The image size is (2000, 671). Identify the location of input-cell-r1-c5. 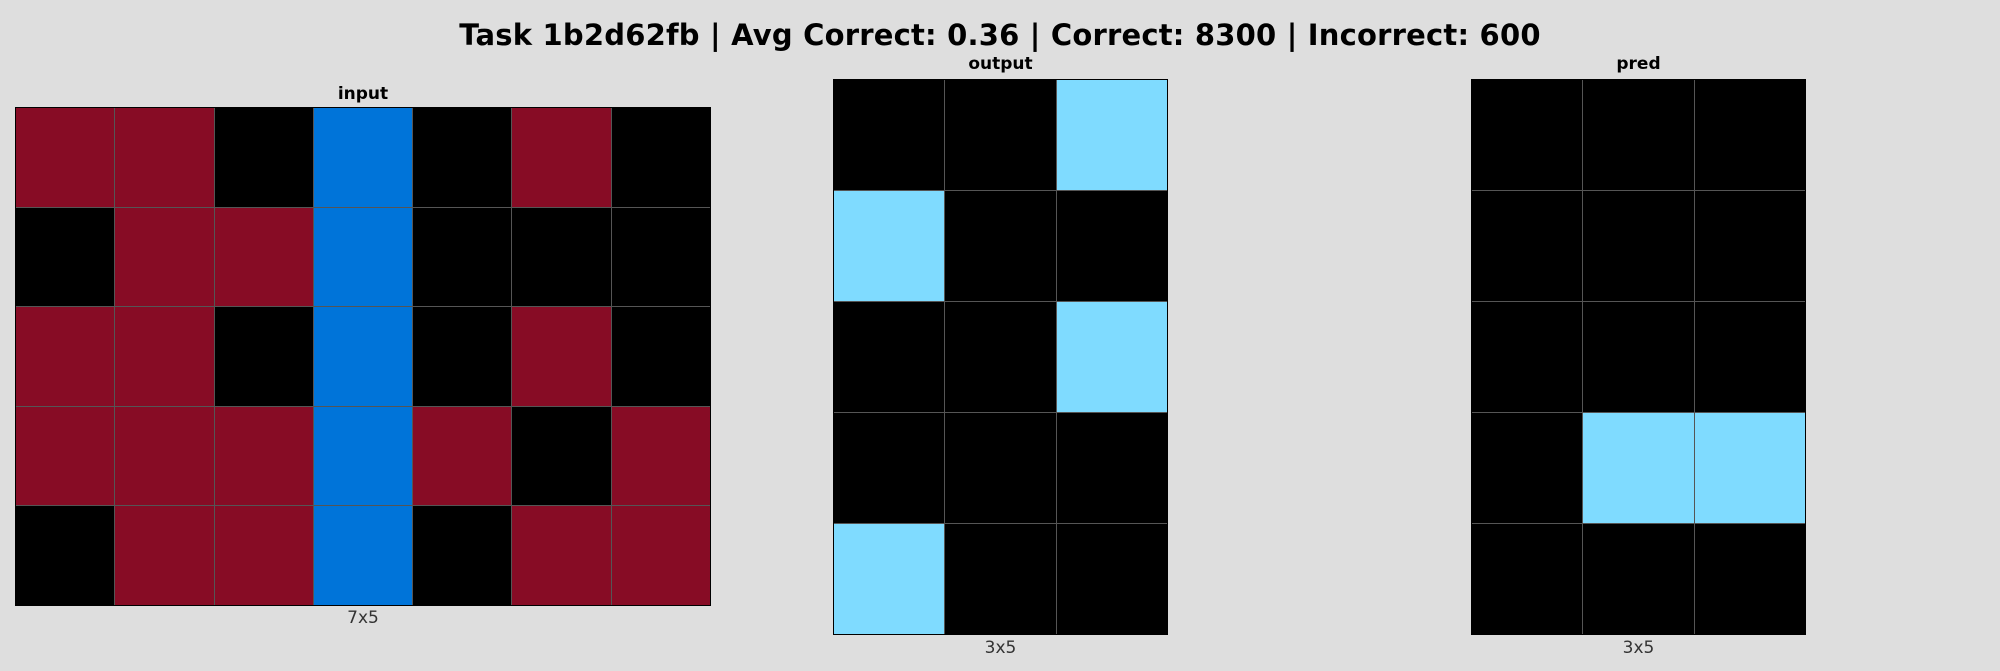
(561, 257).